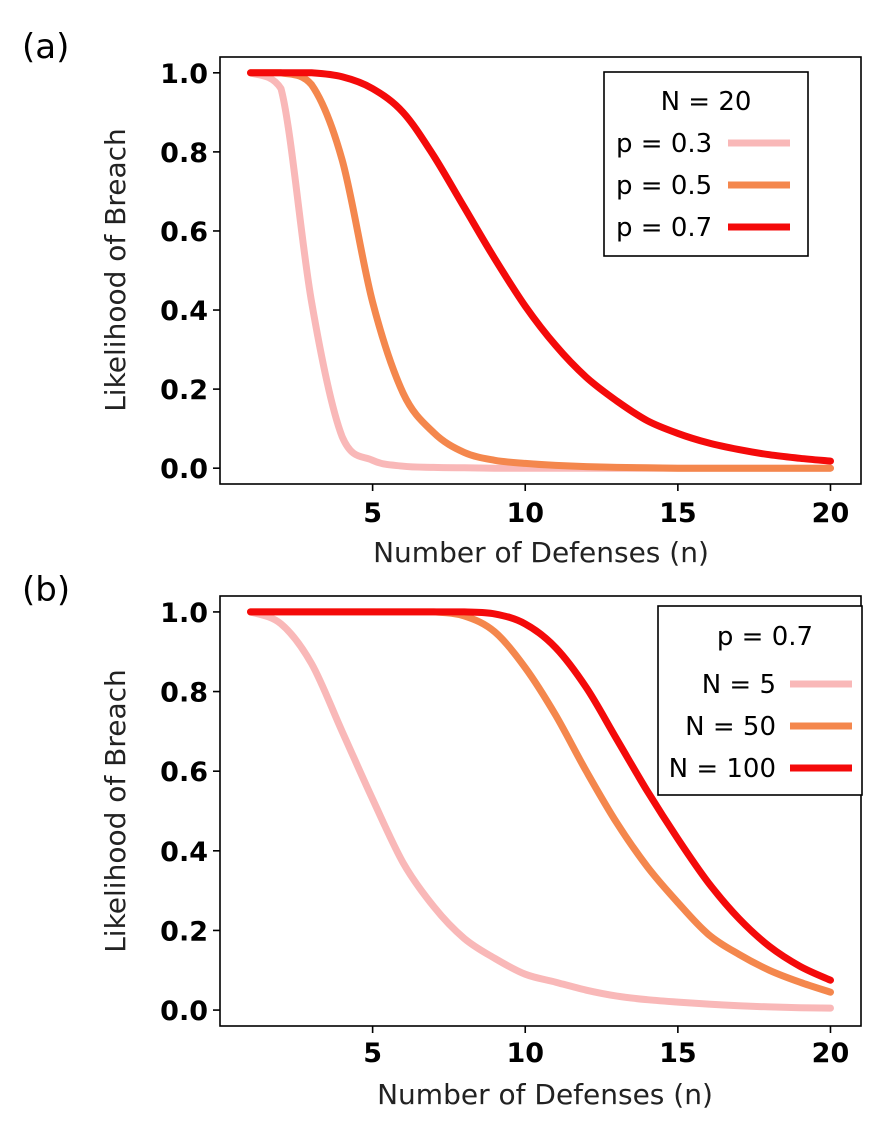 This screenshot has width=892, height=1127. Describe the element at coordinates (678, 1053) in the screenshot. I see `panel-b-x-tick-label: 15` at that location.